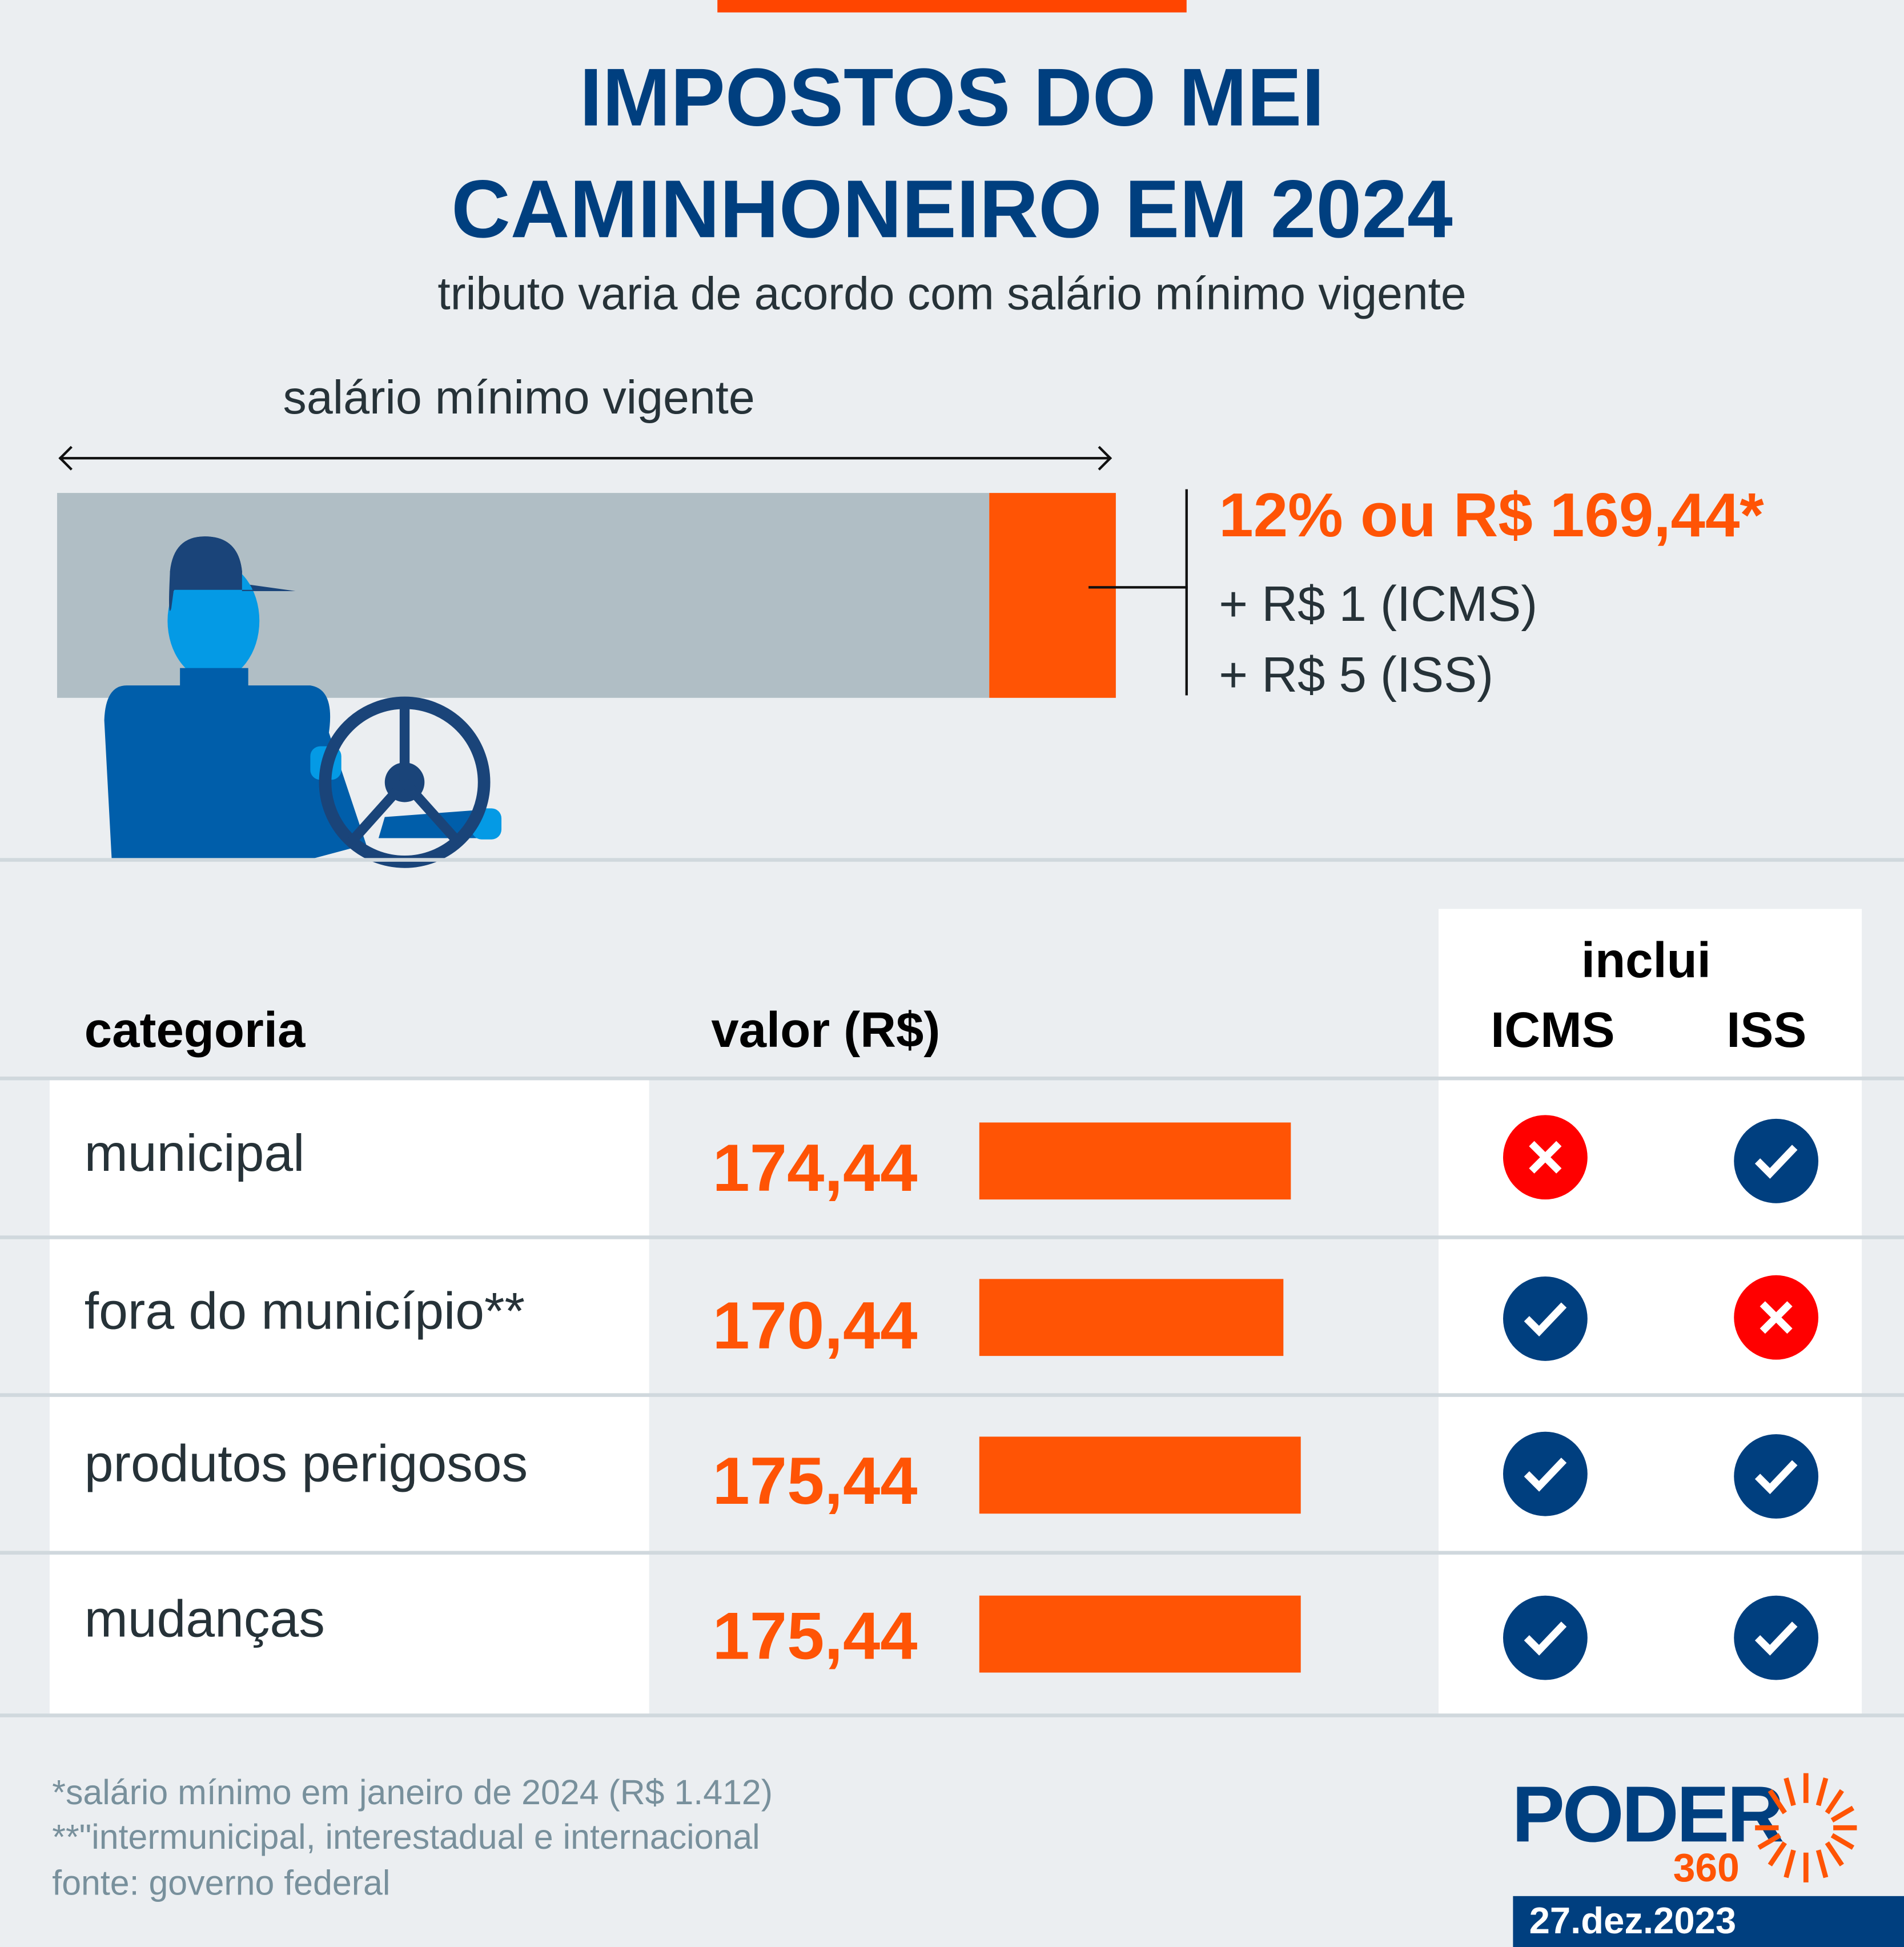 This screenshot has width=1904, height=1947. What do you see at coordinates (1140, 1634) in the screenshot?
I see `row-4-bar` at bounding box center [1140, 1634].